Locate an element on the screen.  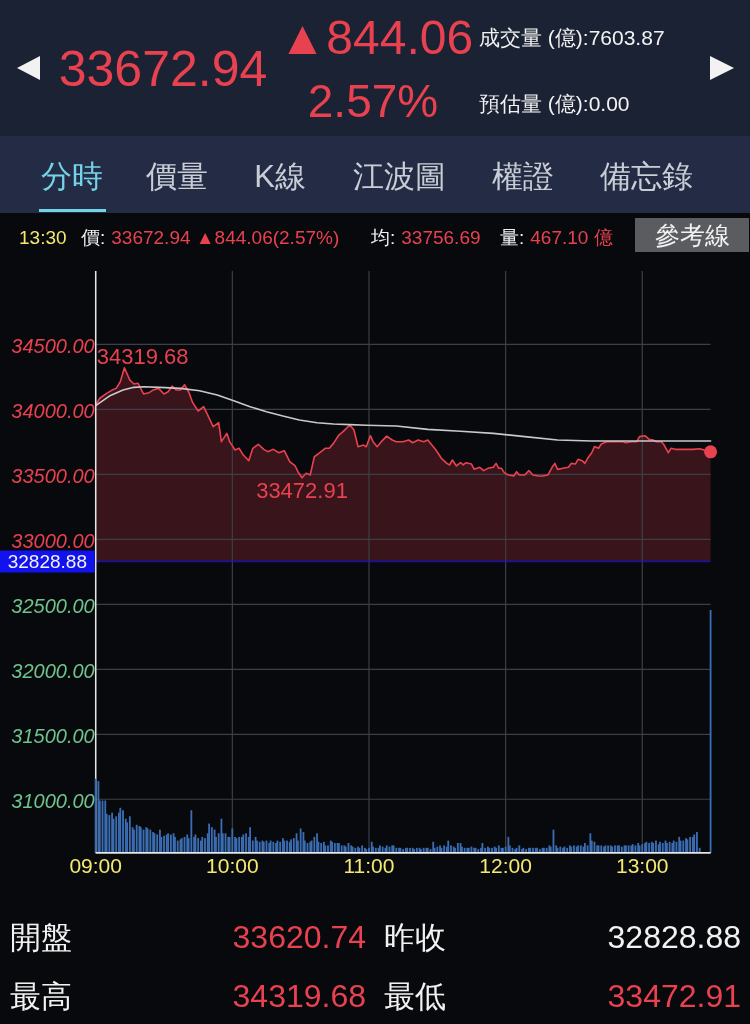
y-tick-label: 31000.00 is located at coordinates (53, 801).